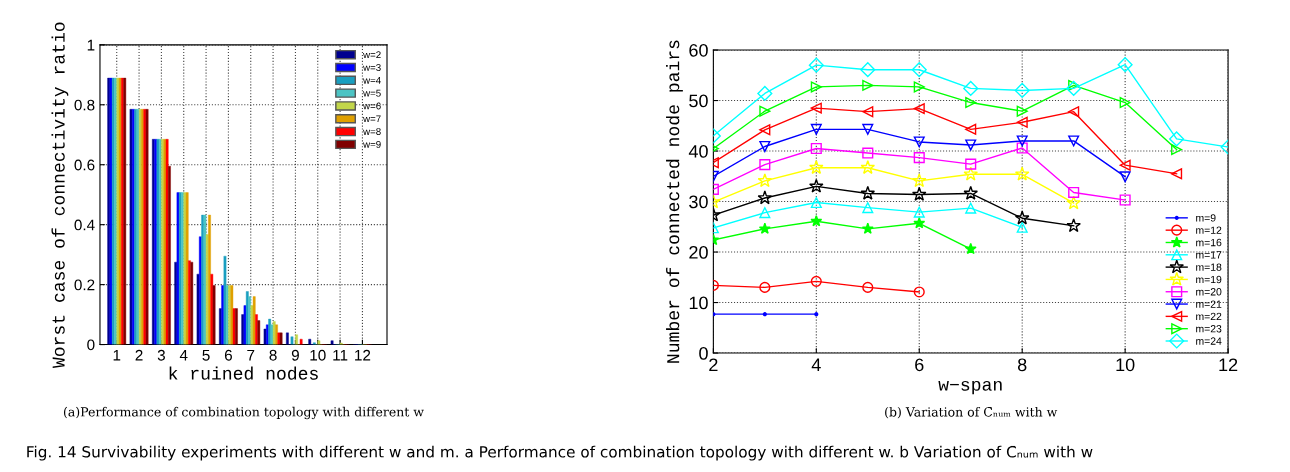  I want to click on x-tick-label: 9, so click(295, 355).